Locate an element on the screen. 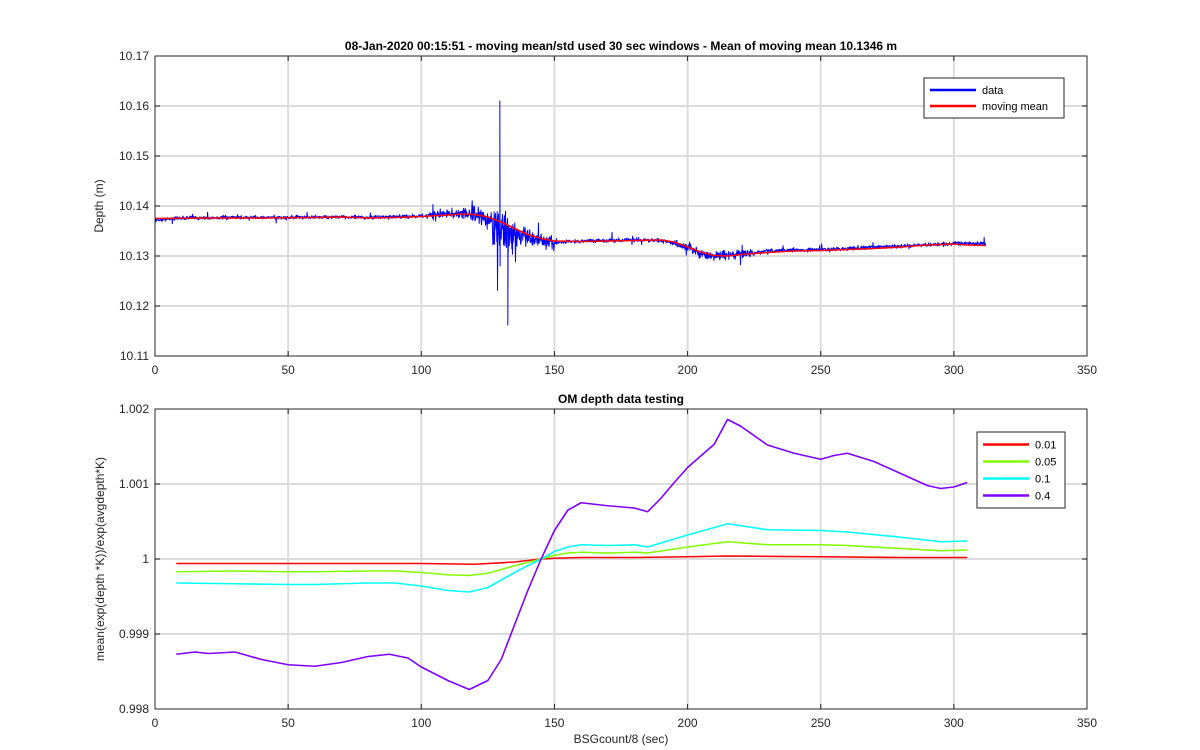 The width and height of the screenshot is (1200, 750). legend-label-0.1: 0.1 is located at coordinates (1042, 480).